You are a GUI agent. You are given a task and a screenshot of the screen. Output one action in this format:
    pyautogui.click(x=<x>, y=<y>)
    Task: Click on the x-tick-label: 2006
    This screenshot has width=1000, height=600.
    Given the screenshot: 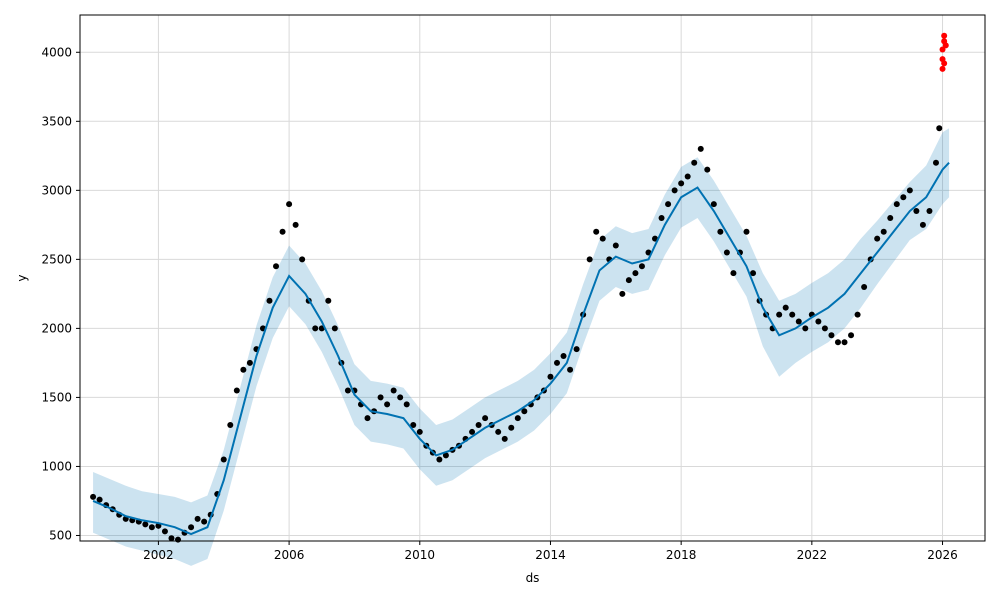 What is the action you would take?
    pyautogui.click(x=289, y=555)
    